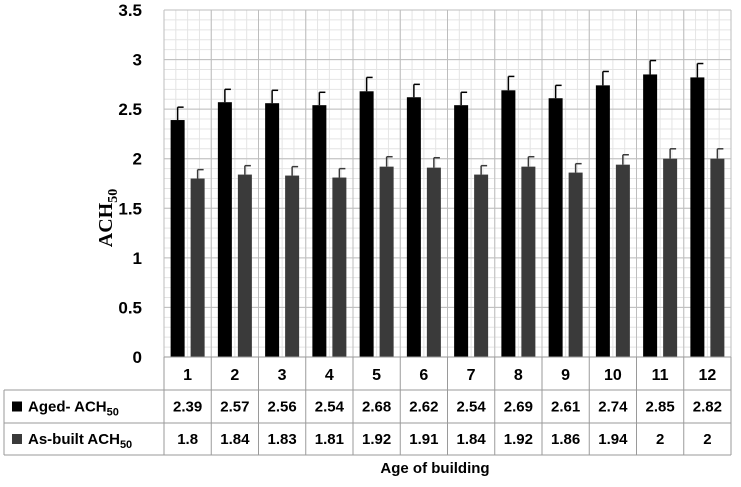 This screenshot has height=487, width=741. I want to click on data-label: 2.74, so click(613, 407).